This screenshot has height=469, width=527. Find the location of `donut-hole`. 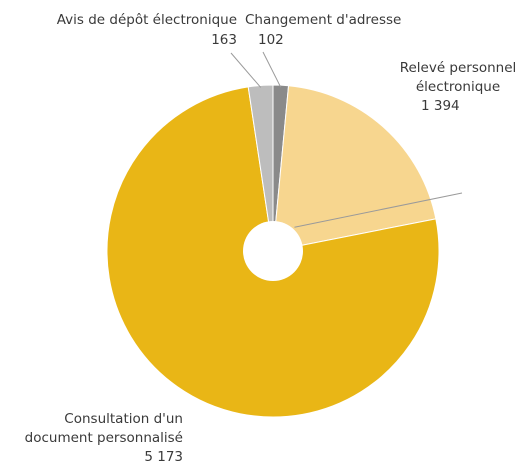

donut-hole is located at coordinates (273, 251).